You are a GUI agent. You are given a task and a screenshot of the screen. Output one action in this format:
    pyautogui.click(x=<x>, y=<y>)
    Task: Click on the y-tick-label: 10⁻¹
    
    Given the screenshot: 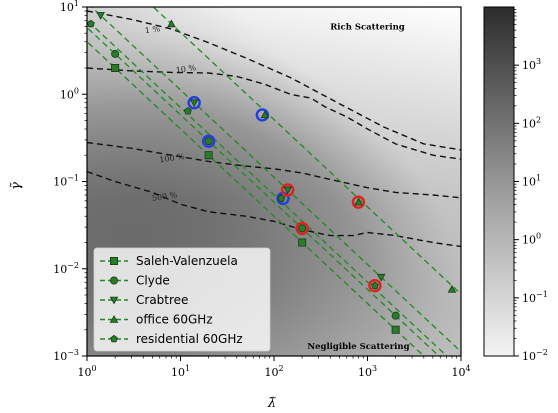 What is the action you would take?
    pyautogui.click(x=66, y=181)
    